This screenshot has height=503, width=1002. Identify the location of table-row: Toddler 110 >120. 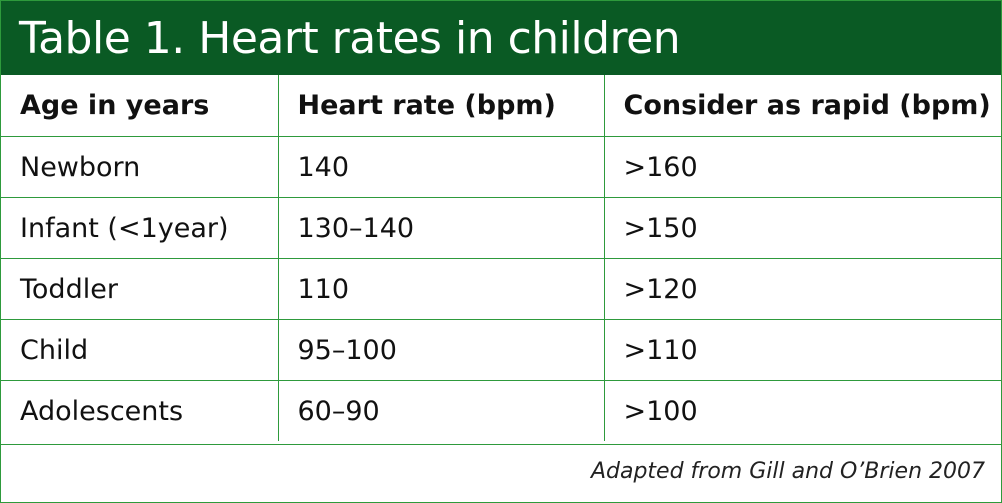
(501, 289).